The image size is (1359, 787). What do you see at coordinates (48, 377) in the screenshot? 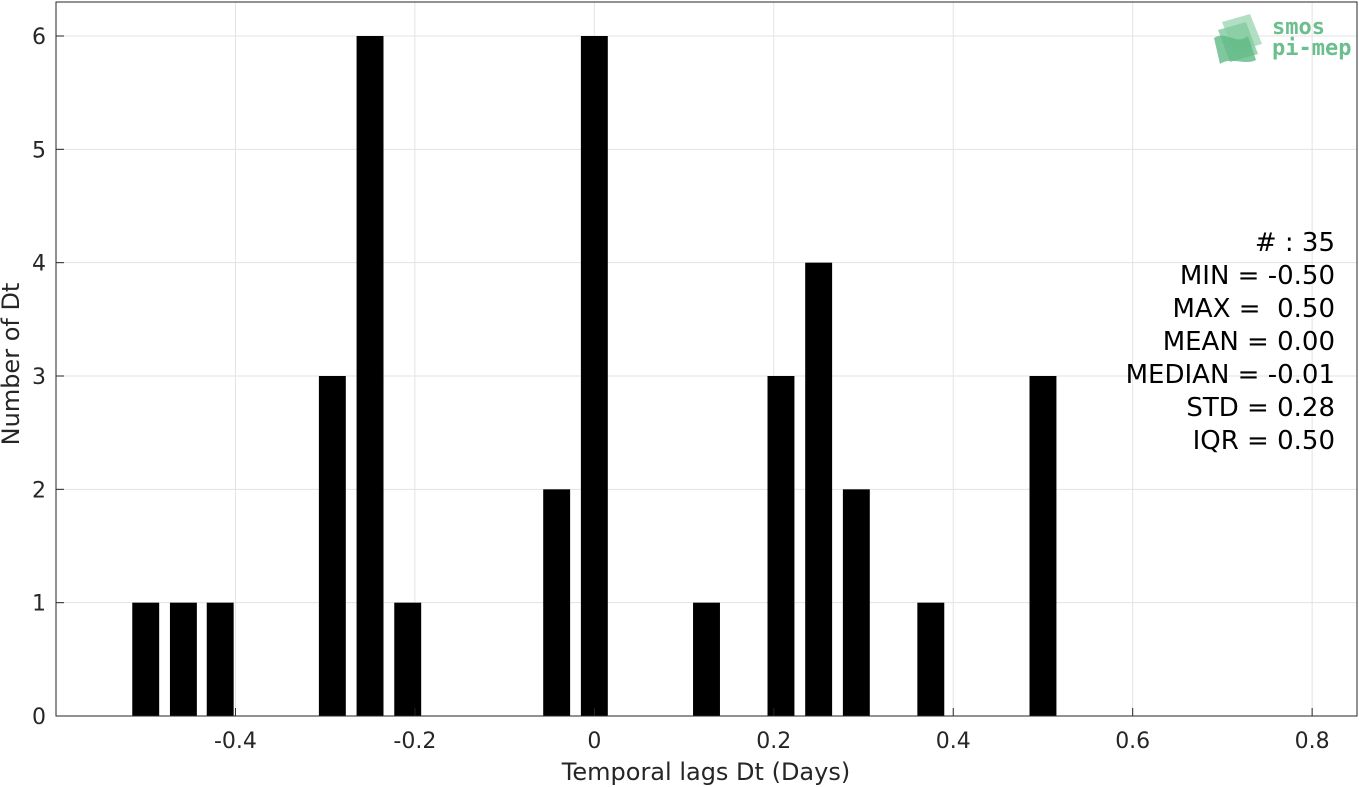
I see `y-axis-ticks: 0 1 2 3 4 5 6` at bounding box center [48, 377].